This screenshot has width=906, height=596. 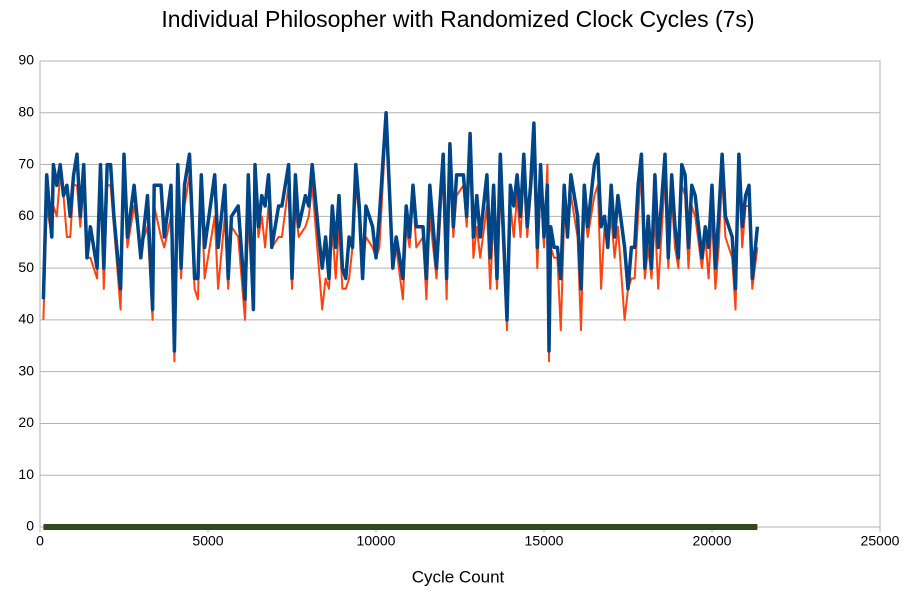 I want to click on y-tick-label: 90, so click(x=26, y=60).